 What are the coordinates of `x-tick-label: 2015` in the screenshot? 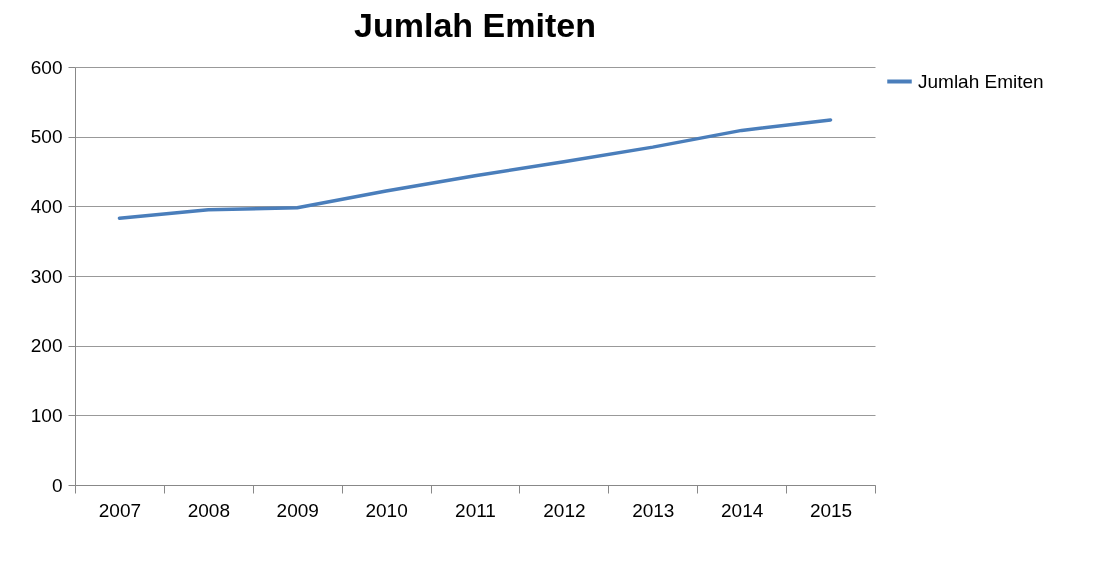 It's located at (831, 510).